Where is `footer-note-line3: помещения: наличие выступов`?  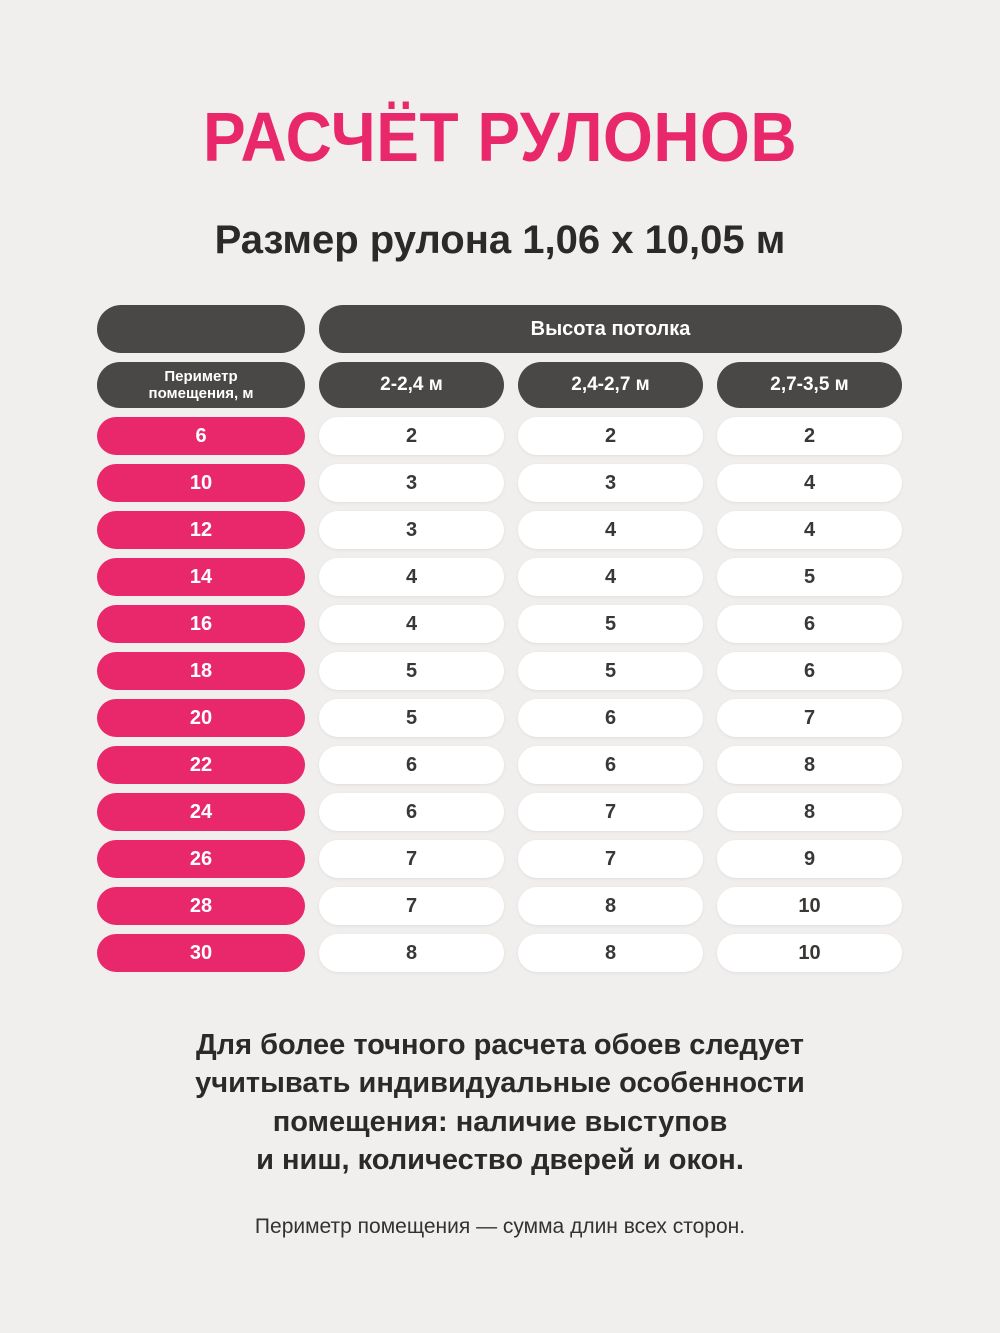 footer-note-line3: помещения: наличие выступов is located at coordinates (500, 1121).